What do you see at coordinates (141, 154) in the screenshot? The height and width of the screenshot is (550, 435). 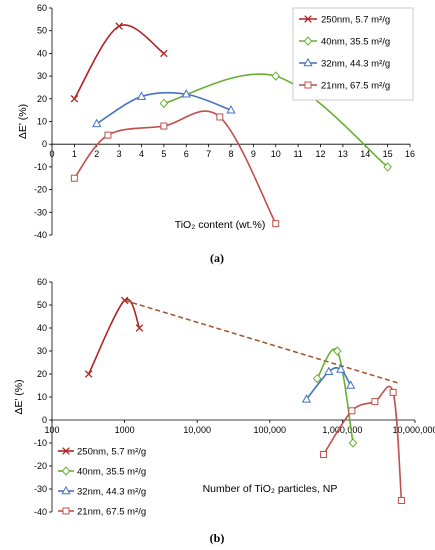 I see `x-tick-label: 4` at bounding box center [141, 154].